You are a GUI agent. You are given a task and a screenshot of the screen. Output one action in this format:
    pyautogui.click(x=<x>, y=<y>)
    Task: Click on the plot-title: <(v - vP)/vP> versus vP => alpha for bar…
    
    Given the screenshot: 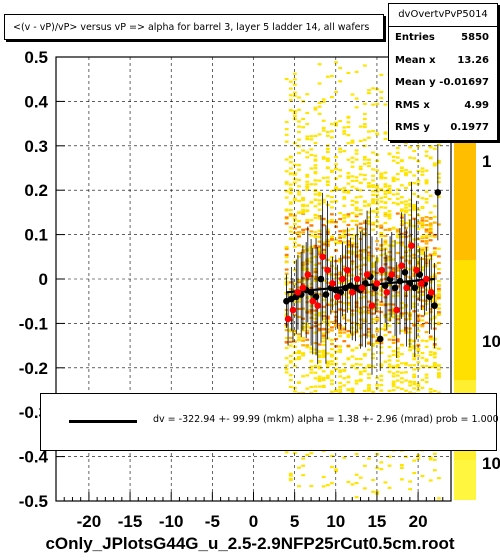 What is the action you would take?
    pyautogui.click(x=194, y=27)
    